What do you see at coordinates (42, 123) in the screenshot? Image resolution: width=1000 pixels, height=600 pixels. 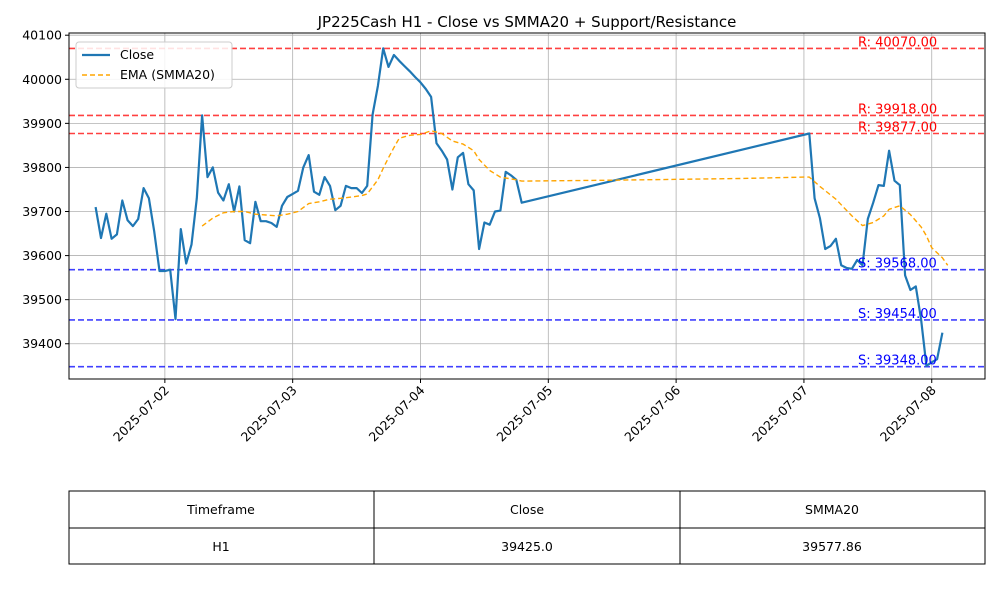 I see `y-tick-label: 39900` at bounding box center [42, 123].